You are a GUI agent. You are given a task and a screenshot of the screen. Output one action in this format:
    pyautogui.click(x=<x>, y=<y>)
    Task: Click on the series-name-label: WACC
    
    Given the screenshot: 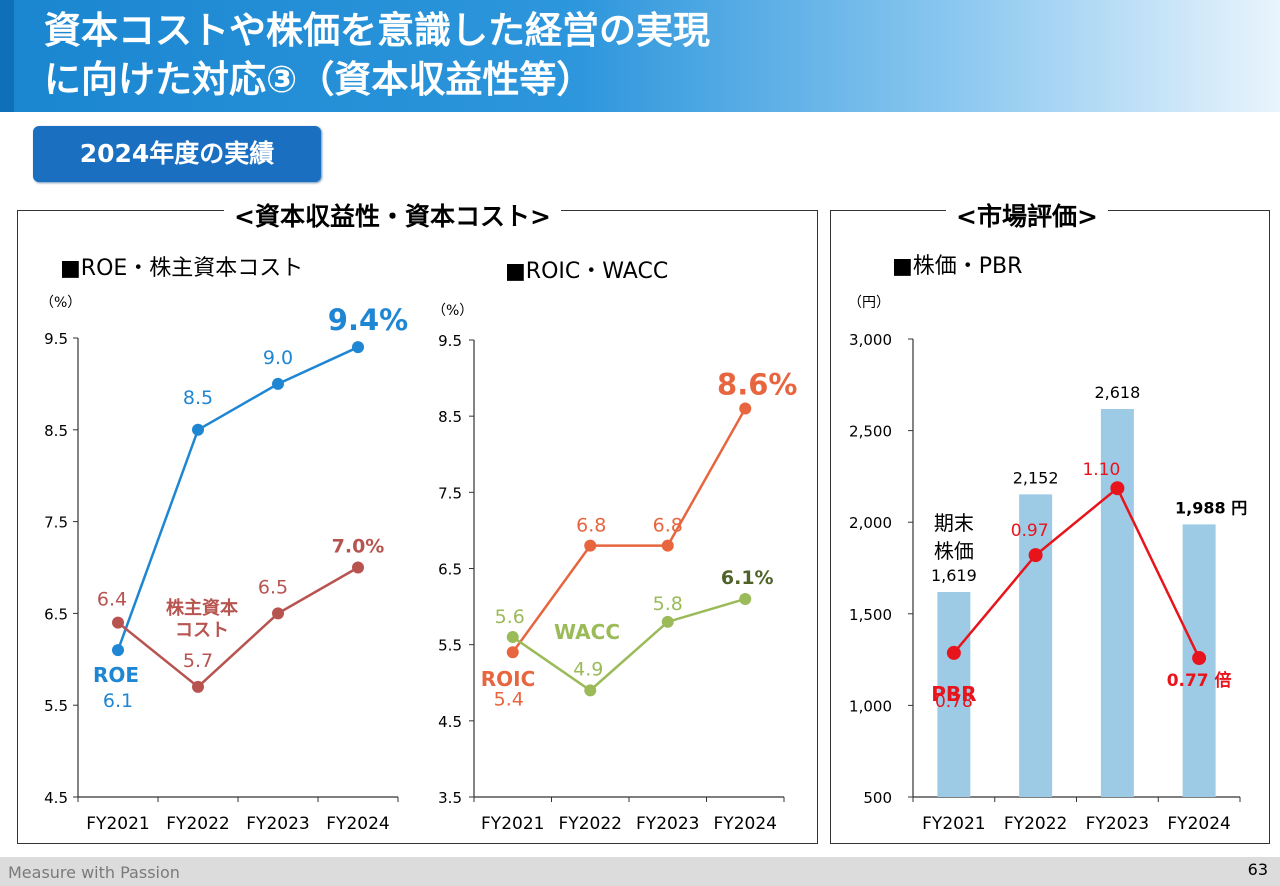 What is the action you would take?
    pyautogui.click(x=587, y=632)
    